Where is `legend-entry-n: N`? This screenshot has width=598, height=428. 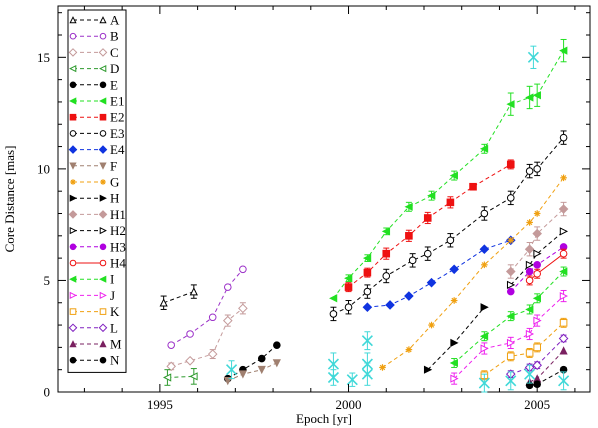
legend-entry-n: N is located at coordinates (94, 360).